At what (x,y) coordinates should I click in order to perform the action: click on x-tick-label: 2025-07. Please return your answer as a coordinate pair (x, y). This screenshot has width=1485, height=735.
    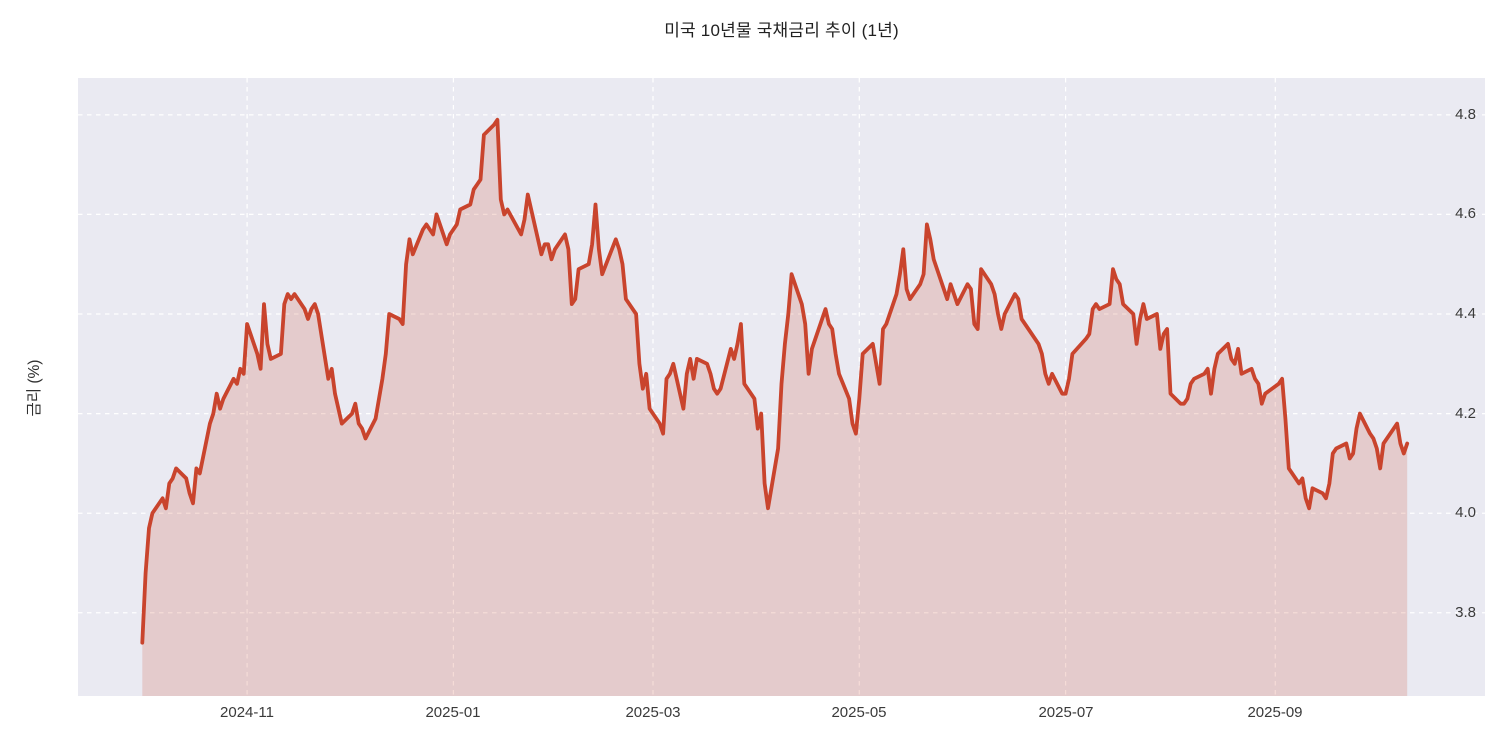
    Looking at the image, I should click on (1066, 712).